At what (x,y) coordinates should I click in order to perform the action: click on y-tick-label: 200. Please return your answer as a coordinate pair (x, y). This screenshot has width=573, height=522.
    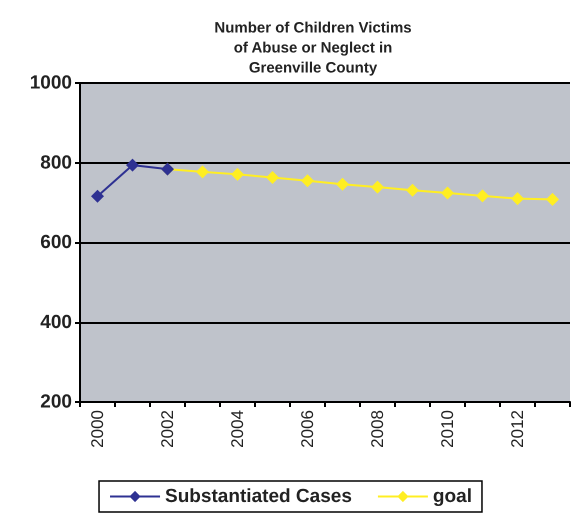
    Looking at the image, I should click on (56, 402).